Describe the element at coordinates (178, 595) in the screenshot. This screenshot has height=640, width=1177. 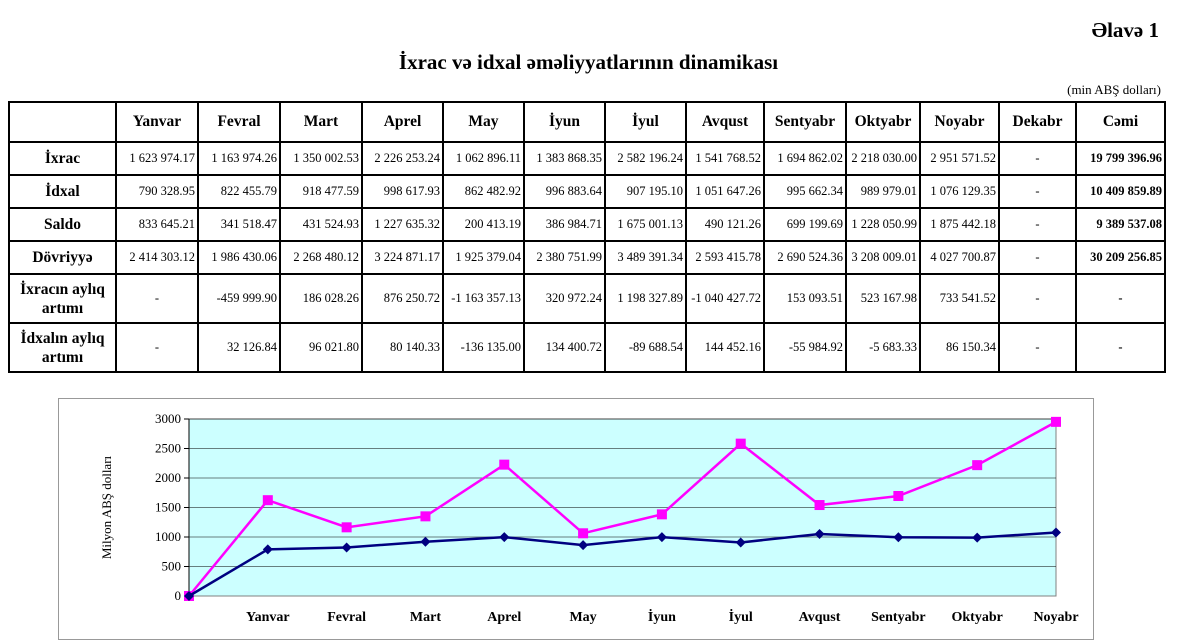
I see `y-tick-label: 0` at that location.